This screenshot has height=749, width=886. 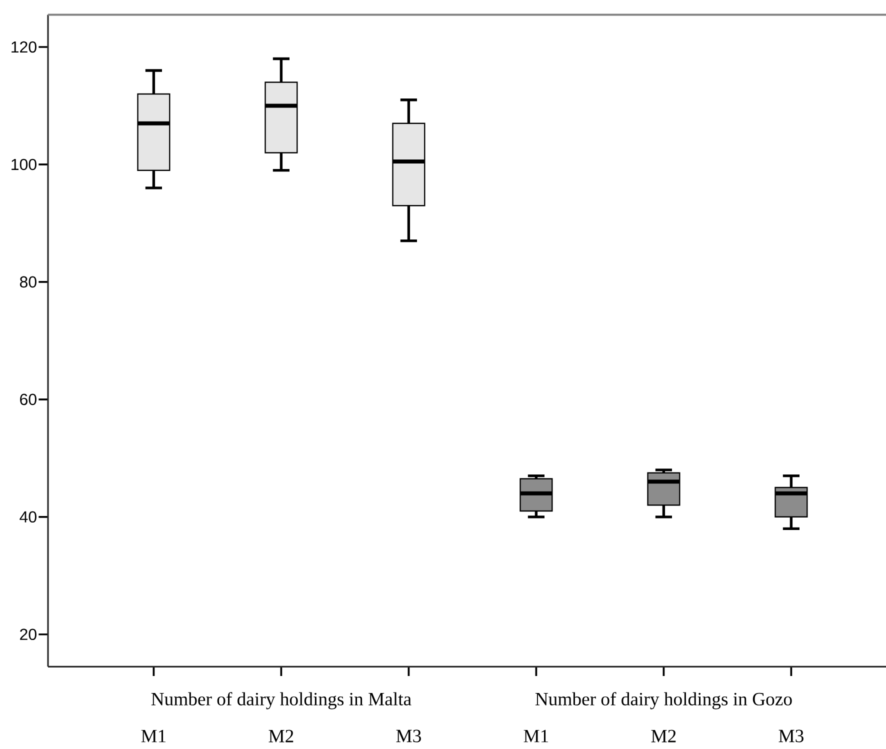 I want to click on y-tick-label: 40, so click(x=28, y=517).